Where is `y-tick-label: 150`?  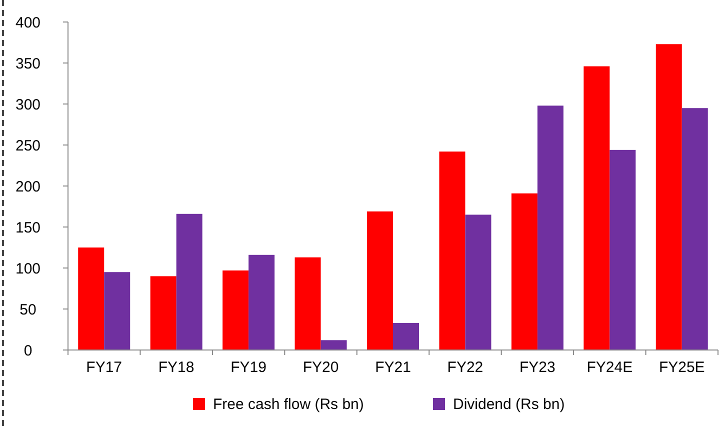
y-tick-label: 150 is located at coordinates (28, 227).